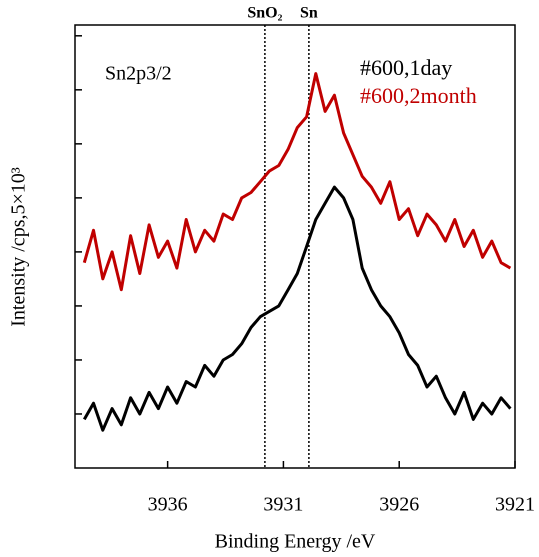  What do you see at coordinates (406, 67) in the screenshot?
I see `legend-entry: #600,1day` at bounding box center [406, 67].